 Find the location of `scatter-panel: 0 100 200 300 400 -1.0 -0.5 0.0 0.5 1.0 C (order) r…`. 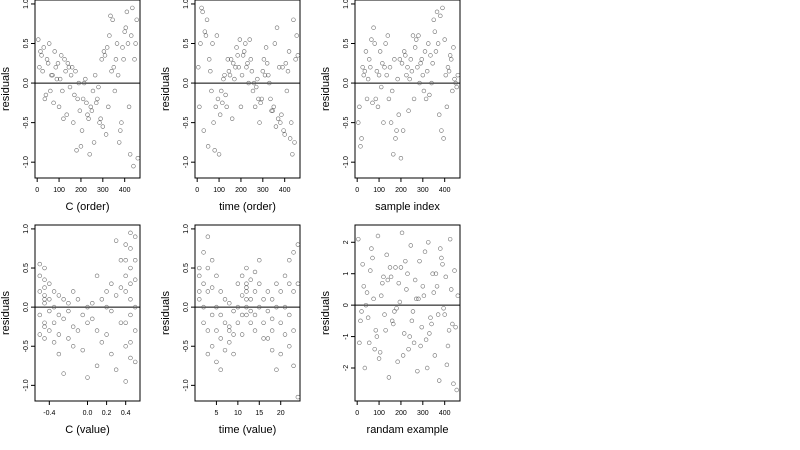

scatter-panel: 0 100 200 300 400 -1.0 -0.5 0.0 0.5 1.0 C (order) r… is located at coordinates (70, 106).